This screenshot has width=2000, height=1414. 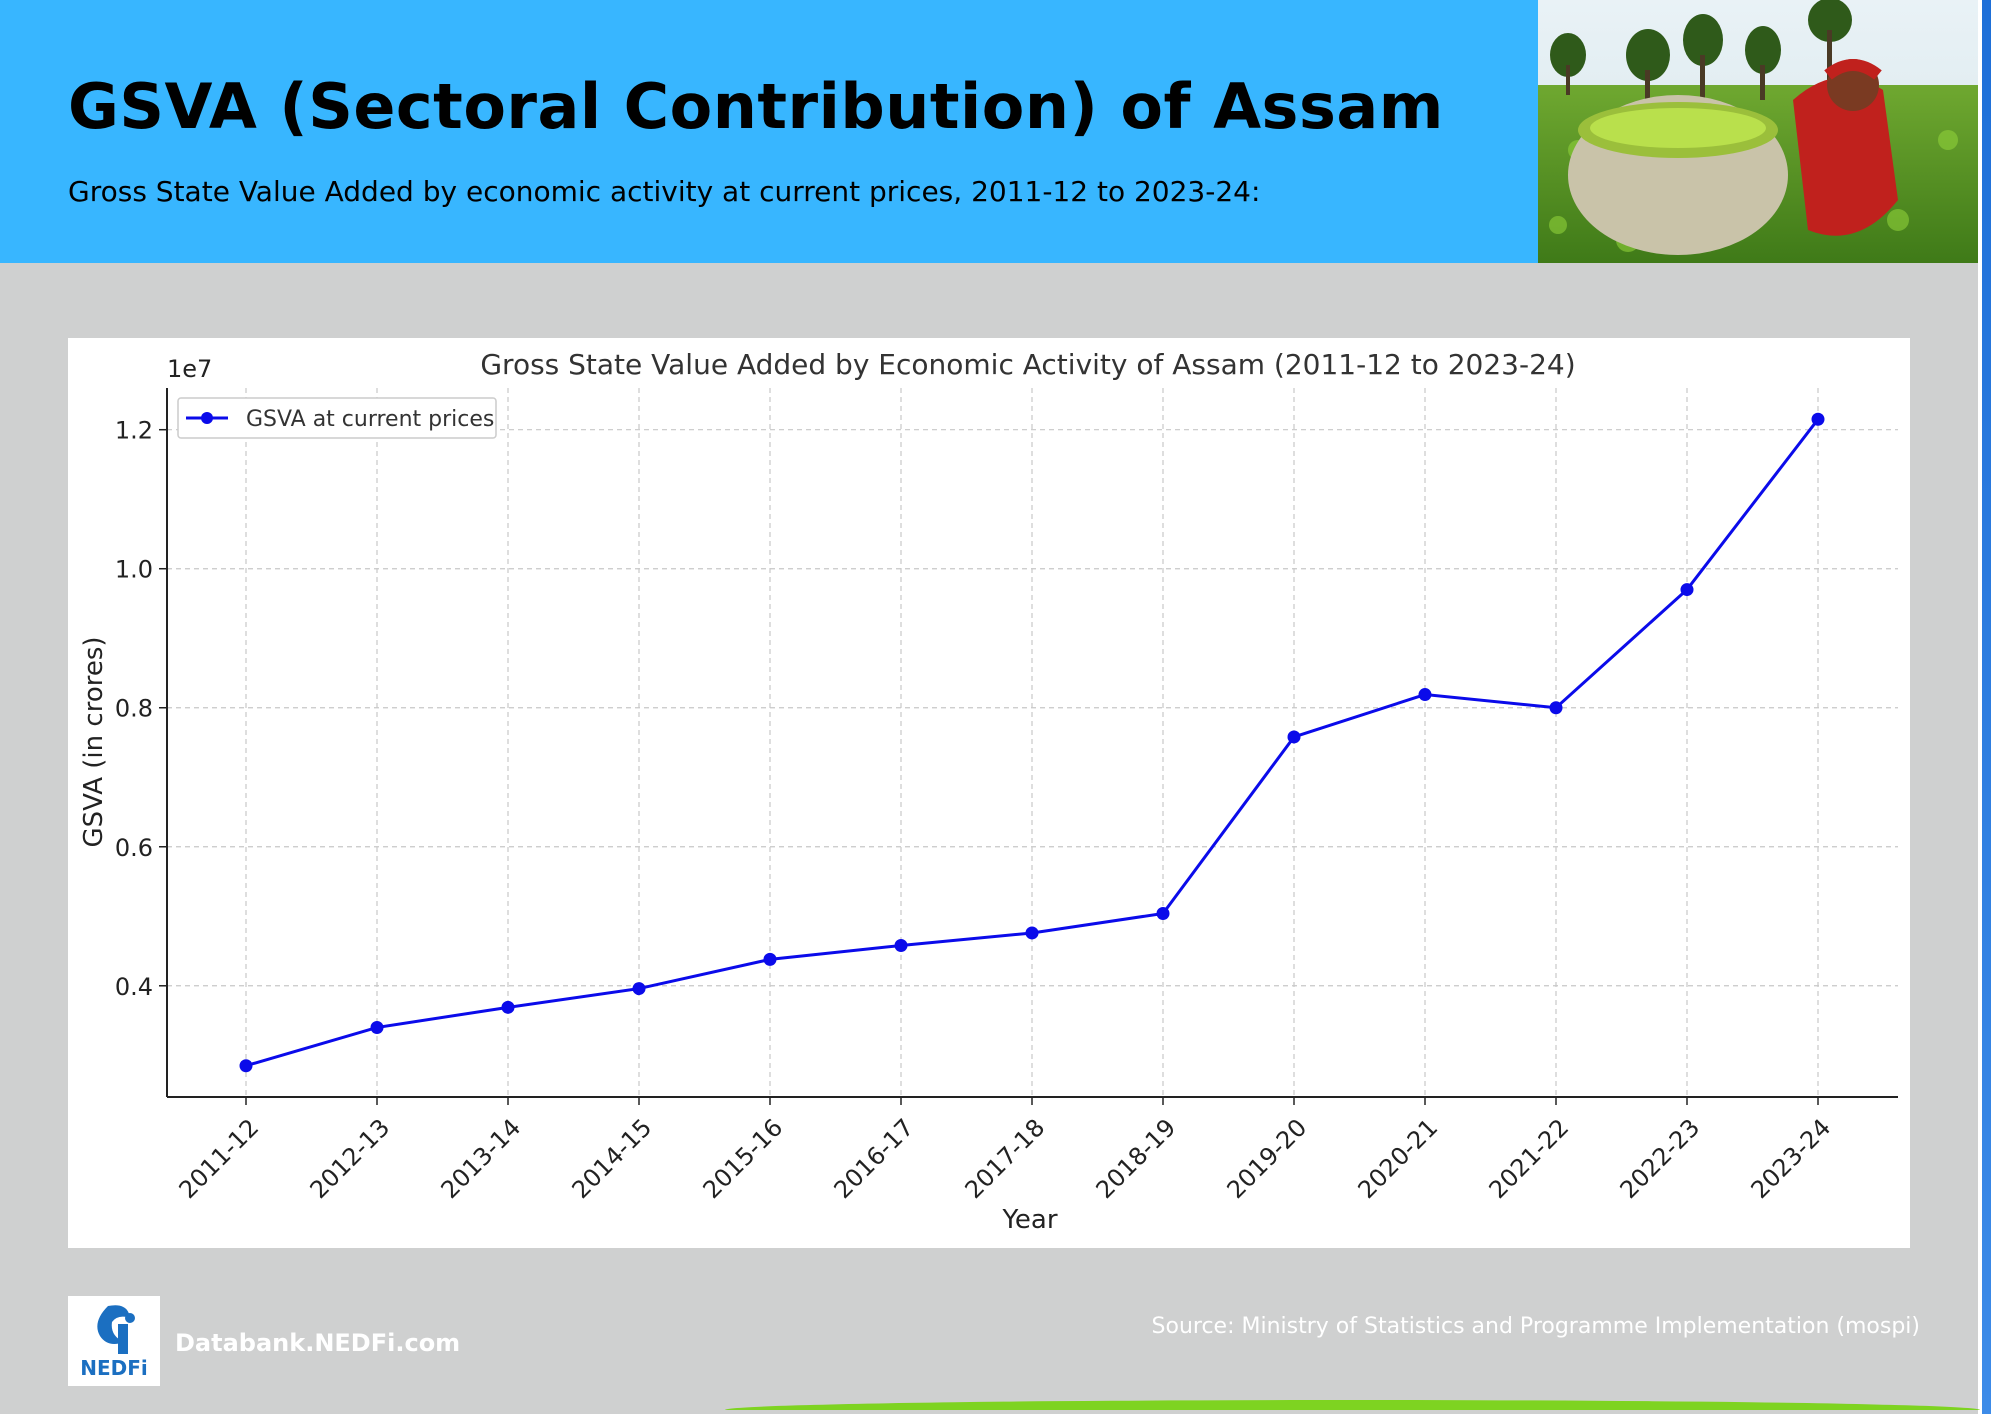 I want to click on right-edge-blue-bar, so click(x=1986, y=707).